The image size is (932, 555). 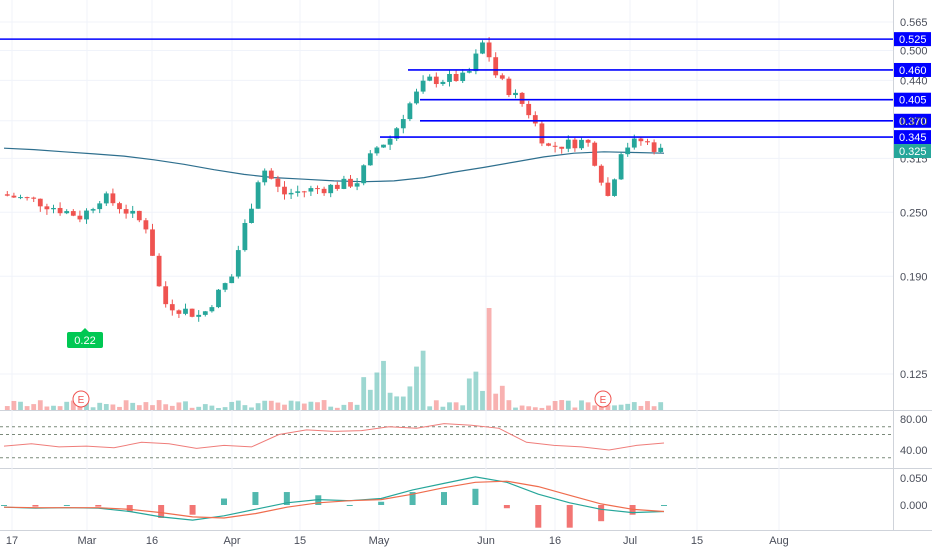 I want to click on y-tick-label: 0.370, so click(x=914, y=122).